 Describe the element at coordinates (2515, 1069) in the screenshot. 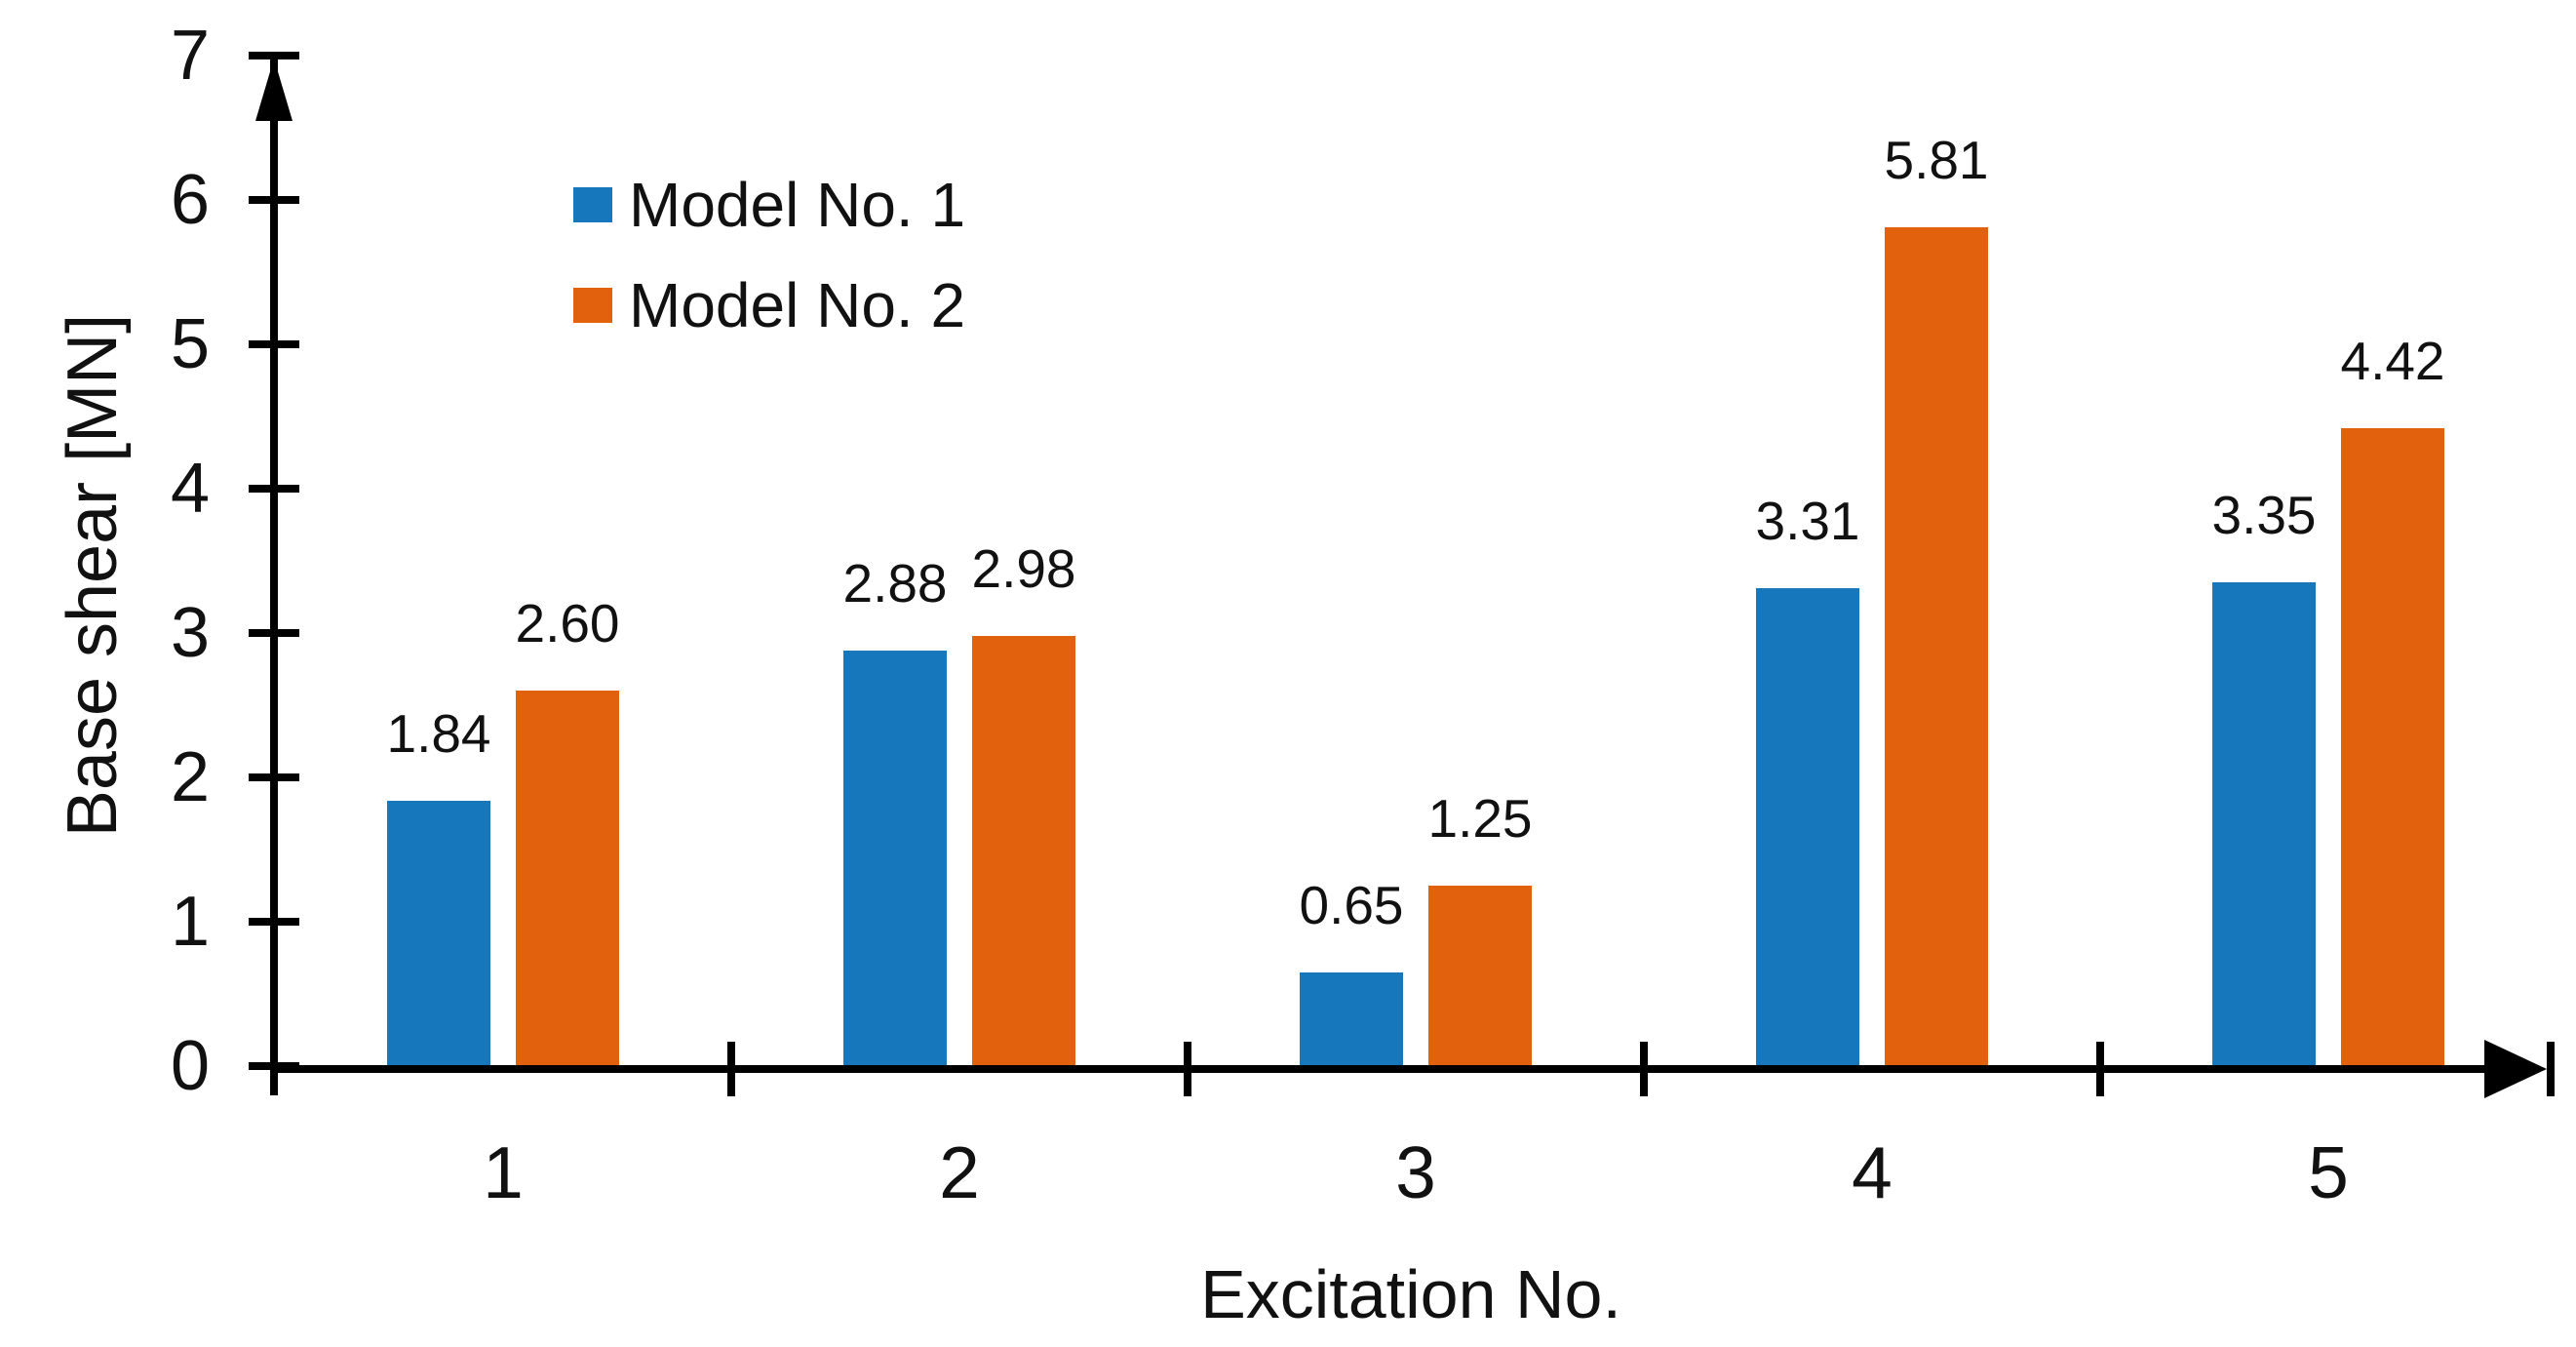

I see `x-axis-arrow-icon` at that location.